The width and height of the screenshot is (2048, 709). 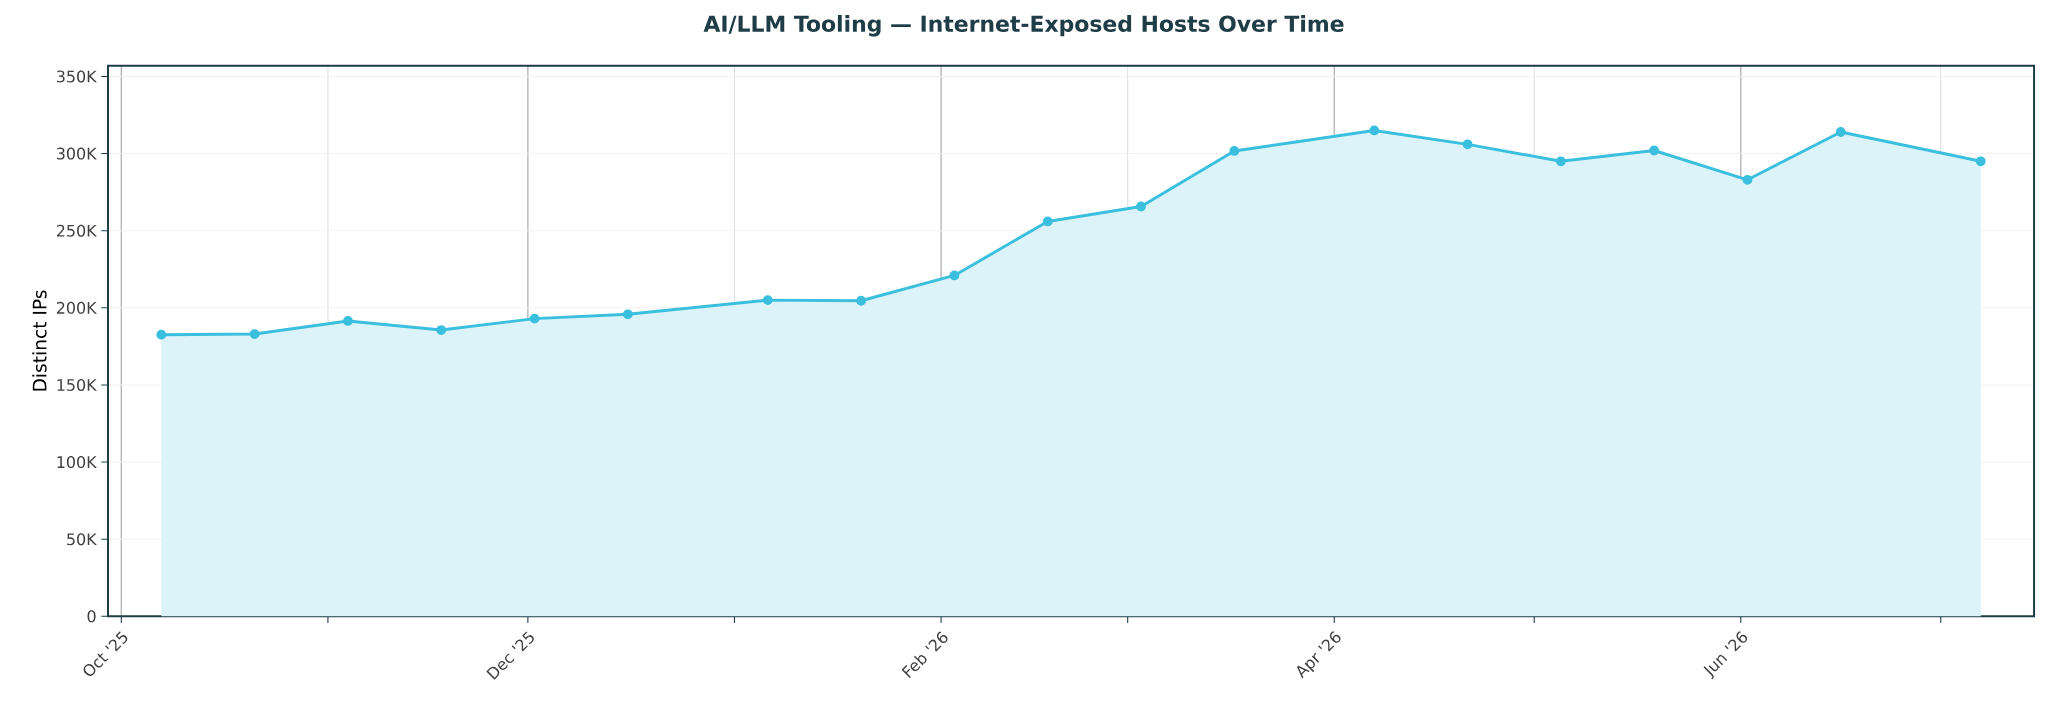 I want to click on x-tick-label: Jun '26, so click(x=1725, y=655).